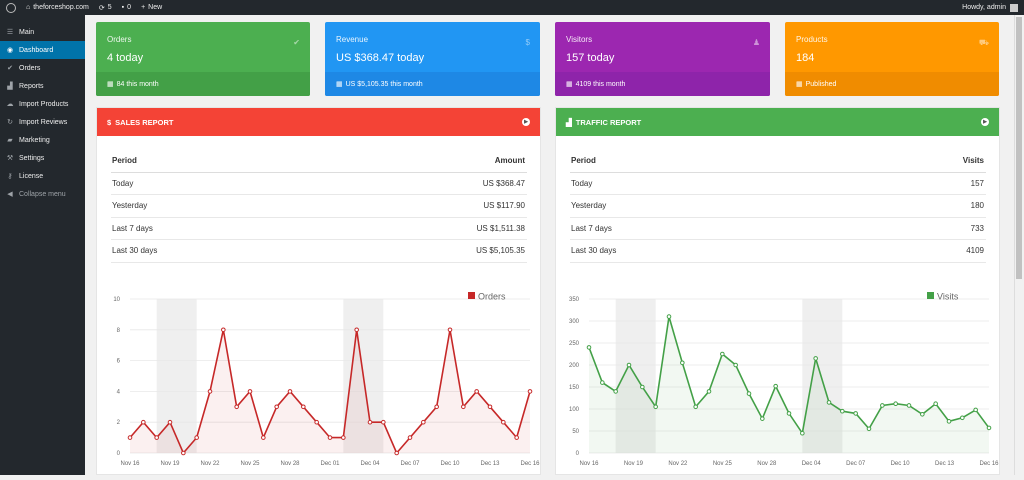 The height and width of the screenshot is (480, 1024). I want to click on card-value: US $368.47 today, so click(380, 58).